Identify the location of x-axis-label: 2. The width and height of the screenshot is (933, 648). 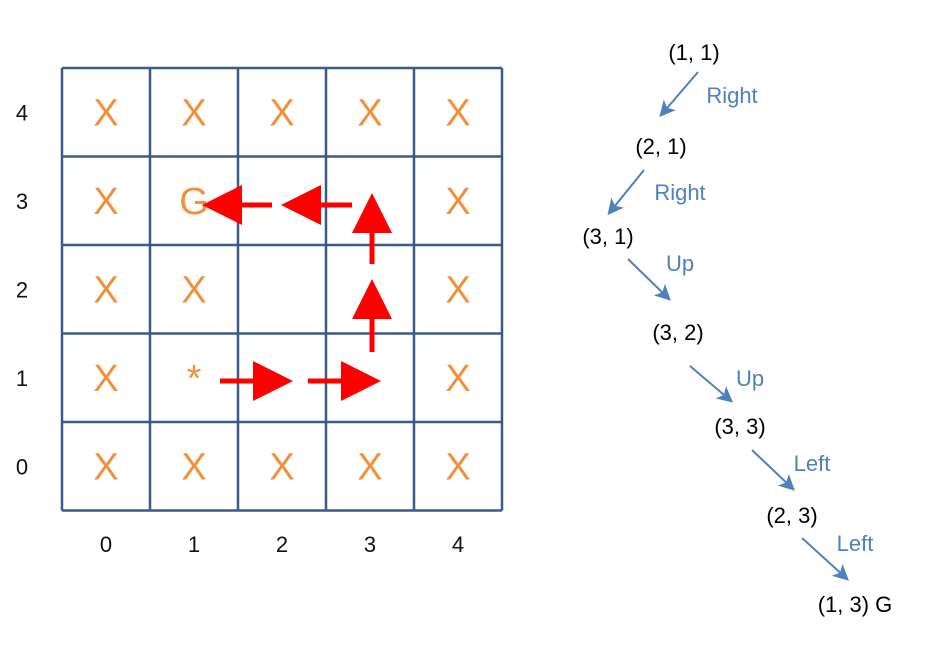
(282, 544).